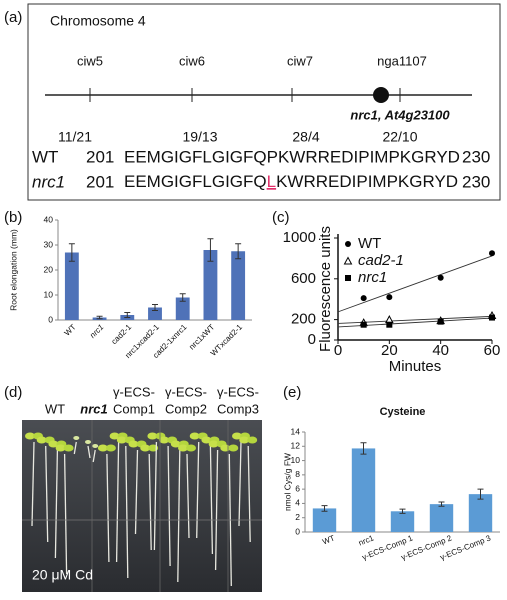  I want to click on y-tick-label: 2, so click(297, 517).